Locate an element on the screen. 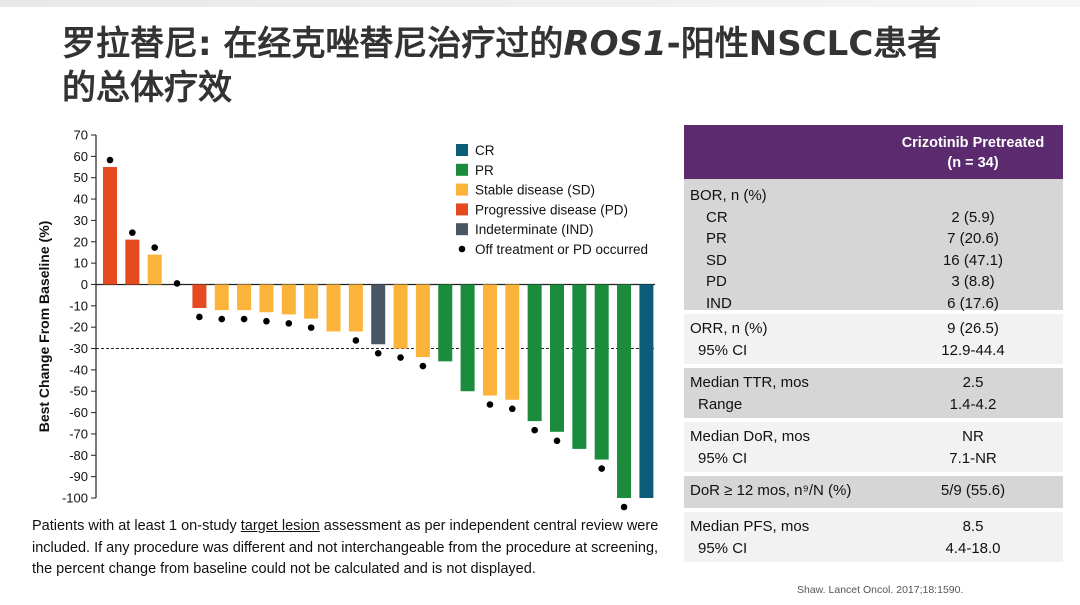  table-header: Crizotinib Pretreated (n = 34) is located at coordinates (873, 152).